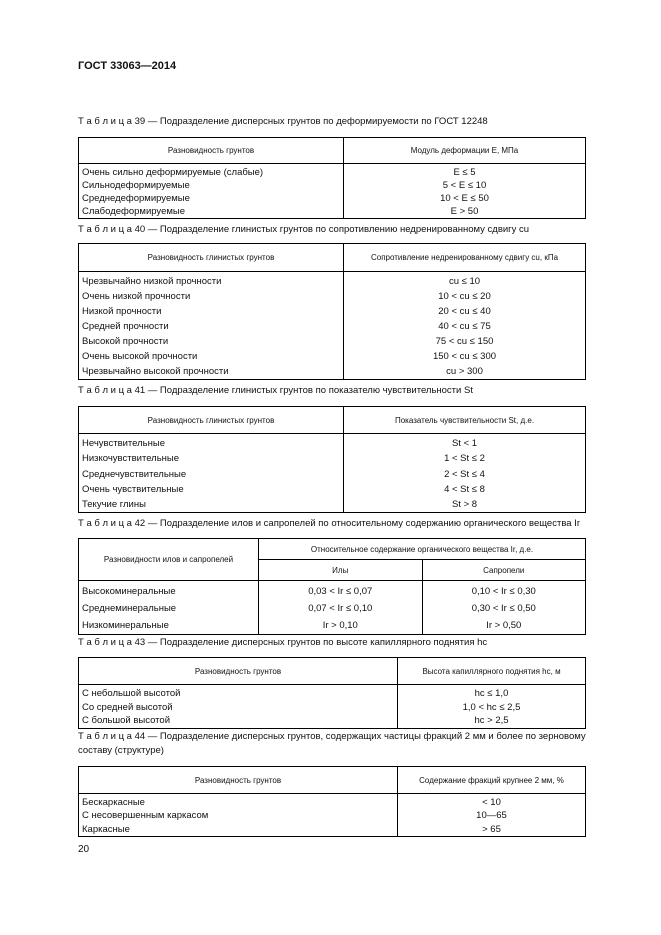 This screenshot has height=935, width=661. I want to click on table-row: Со средней высотой 1,0 < hc ≤ 2,5, so click(332, 707).